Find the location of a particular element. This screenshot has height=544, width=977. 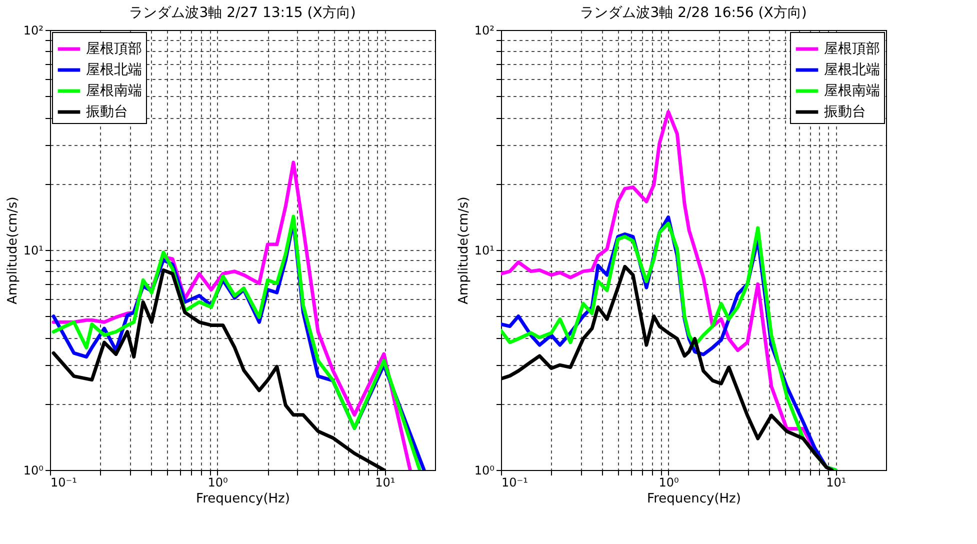

chart-title: ランダム波3軸 2/28 16:56 (X方向) is located at coordinates (693, 13).